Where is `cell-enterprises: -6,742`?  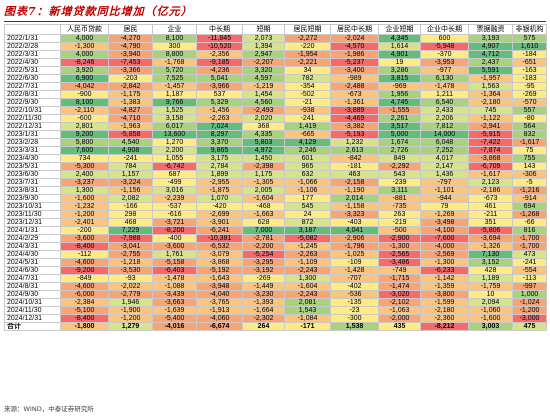
cell-enterprises: -6,742 is located at coordinates (174, 166).